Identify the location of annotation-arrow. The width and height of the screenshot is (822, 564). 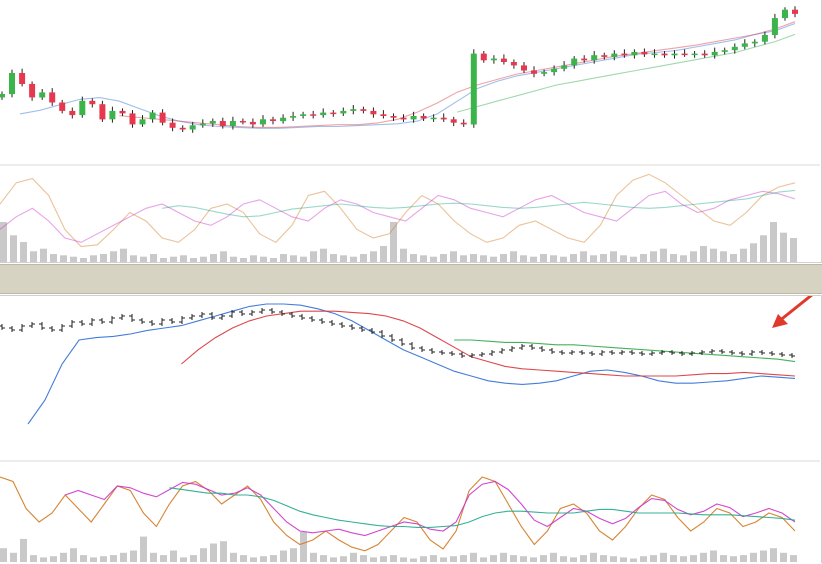
(792, 312).